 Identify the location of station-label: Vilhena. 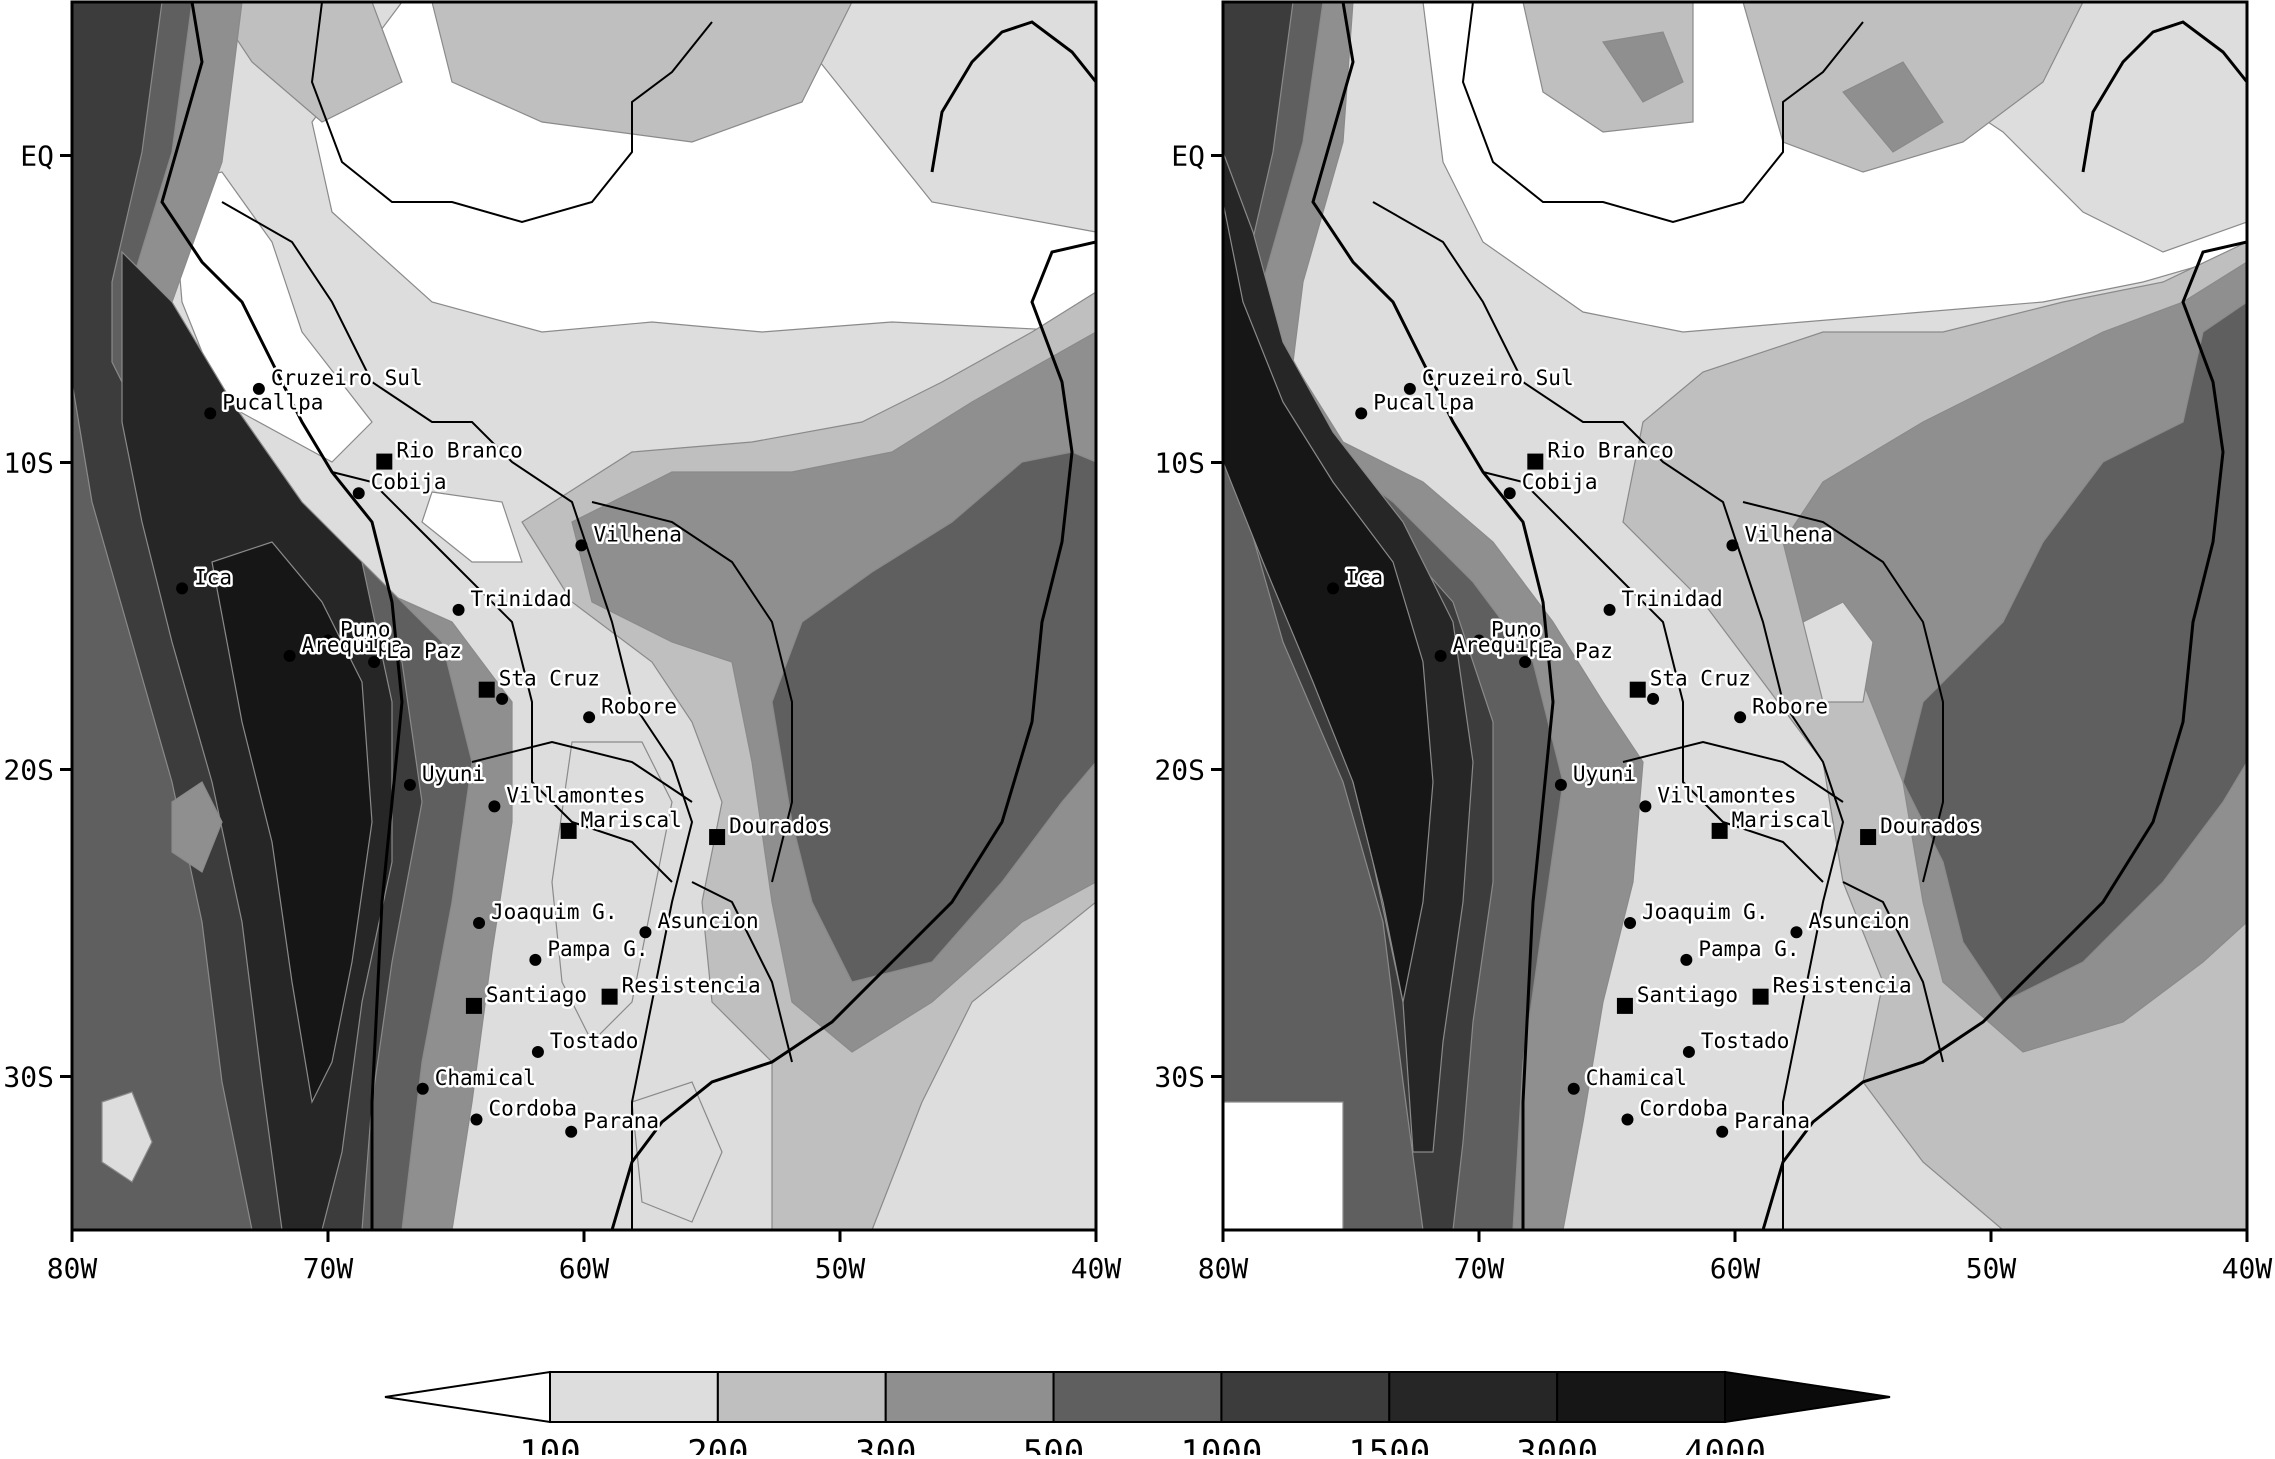
(1788, 534).